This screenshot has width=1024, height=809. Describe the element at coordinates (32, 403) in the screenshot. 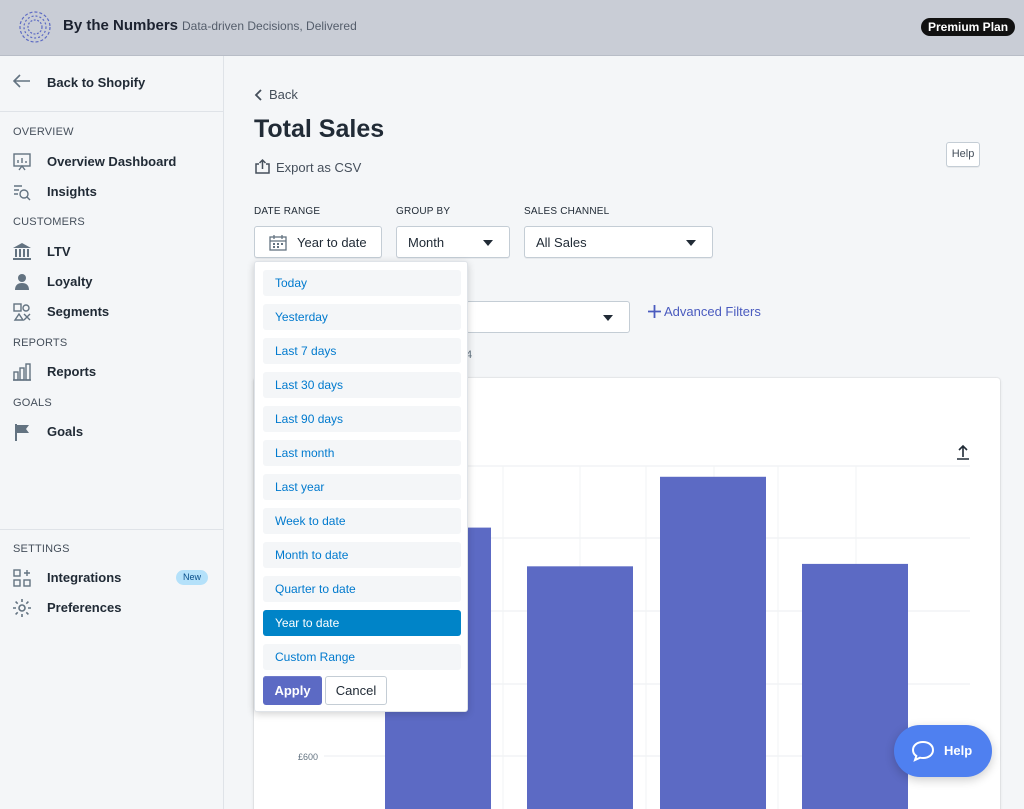

I see `section-goals: GOALS` at that location.